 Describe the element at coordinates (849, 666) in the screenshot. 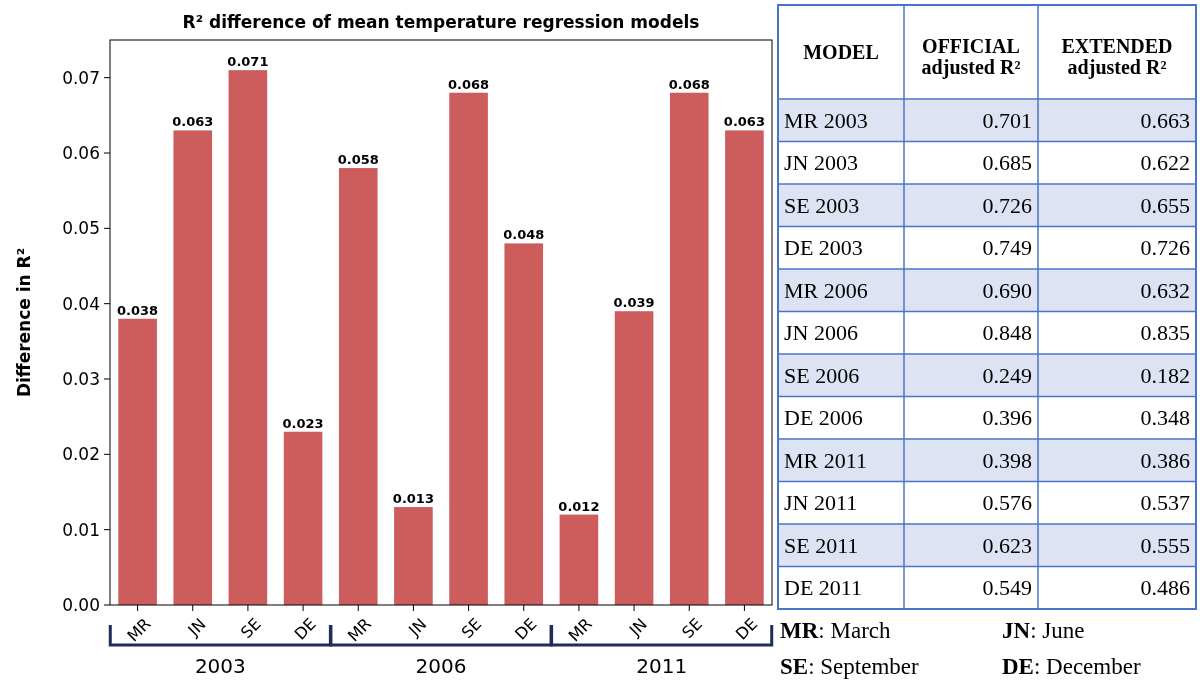

I see `text: SE: September` at that location.